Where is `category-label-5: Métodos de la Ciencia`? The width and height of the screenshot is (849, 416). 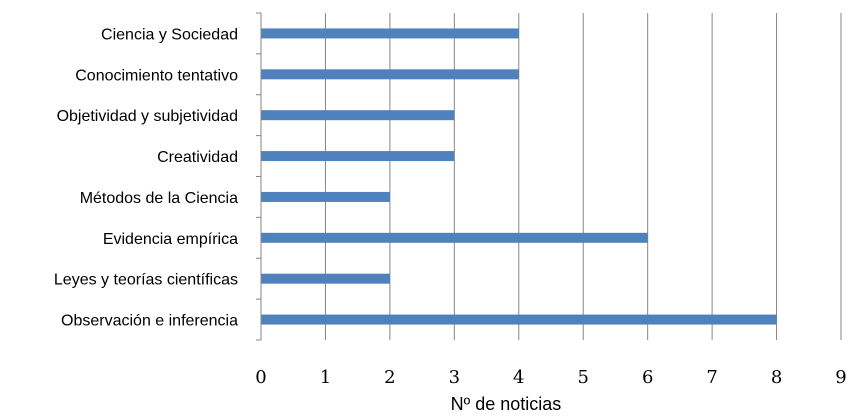
category-label-5: Métodos de la Ciencia is located at coordinates (159, 198).